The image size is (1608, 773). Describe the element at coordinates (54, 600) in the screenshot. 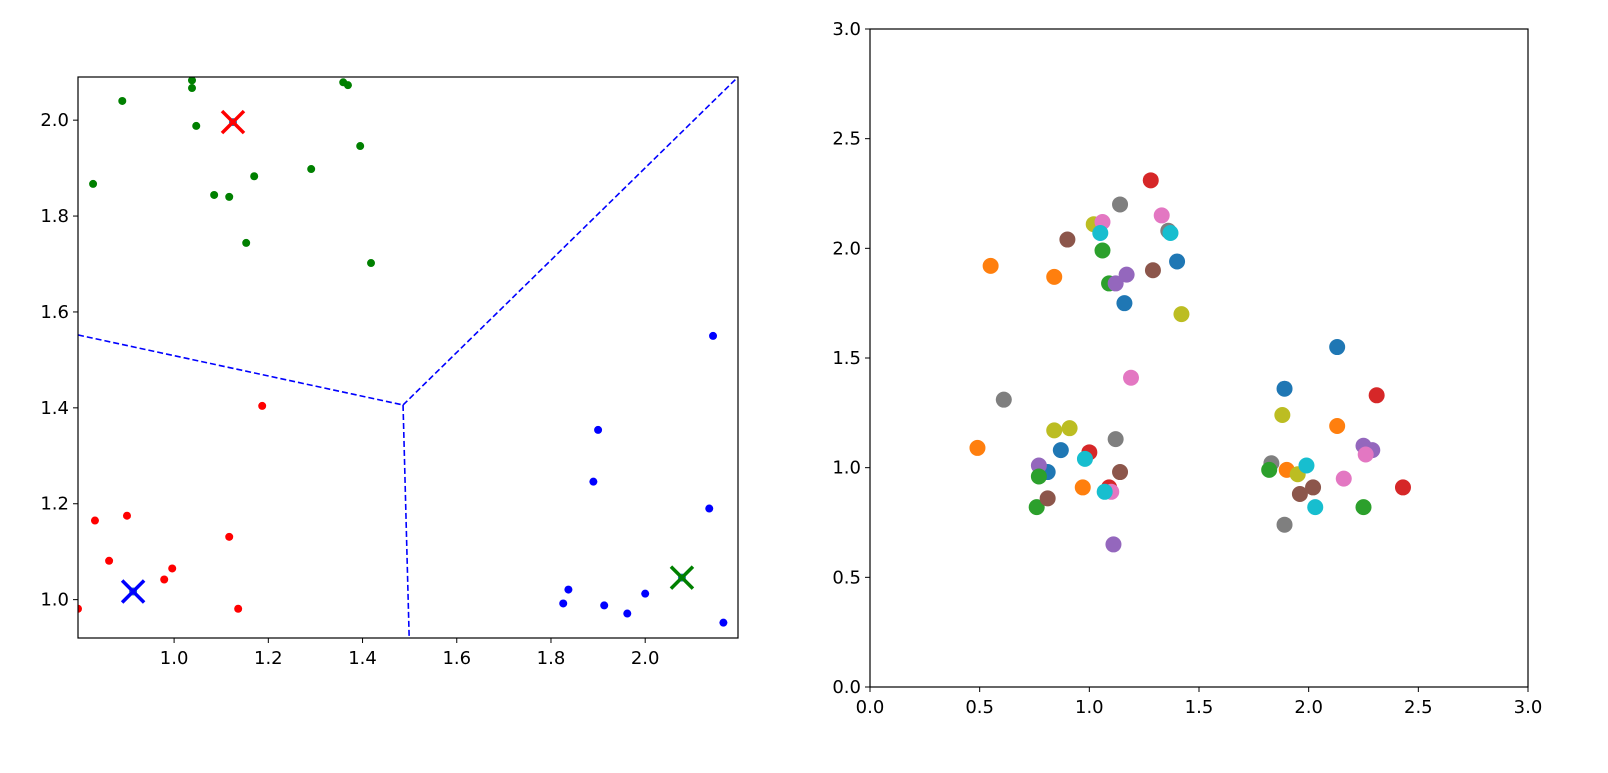

I see `y-tick-label: 1.0` at that location.